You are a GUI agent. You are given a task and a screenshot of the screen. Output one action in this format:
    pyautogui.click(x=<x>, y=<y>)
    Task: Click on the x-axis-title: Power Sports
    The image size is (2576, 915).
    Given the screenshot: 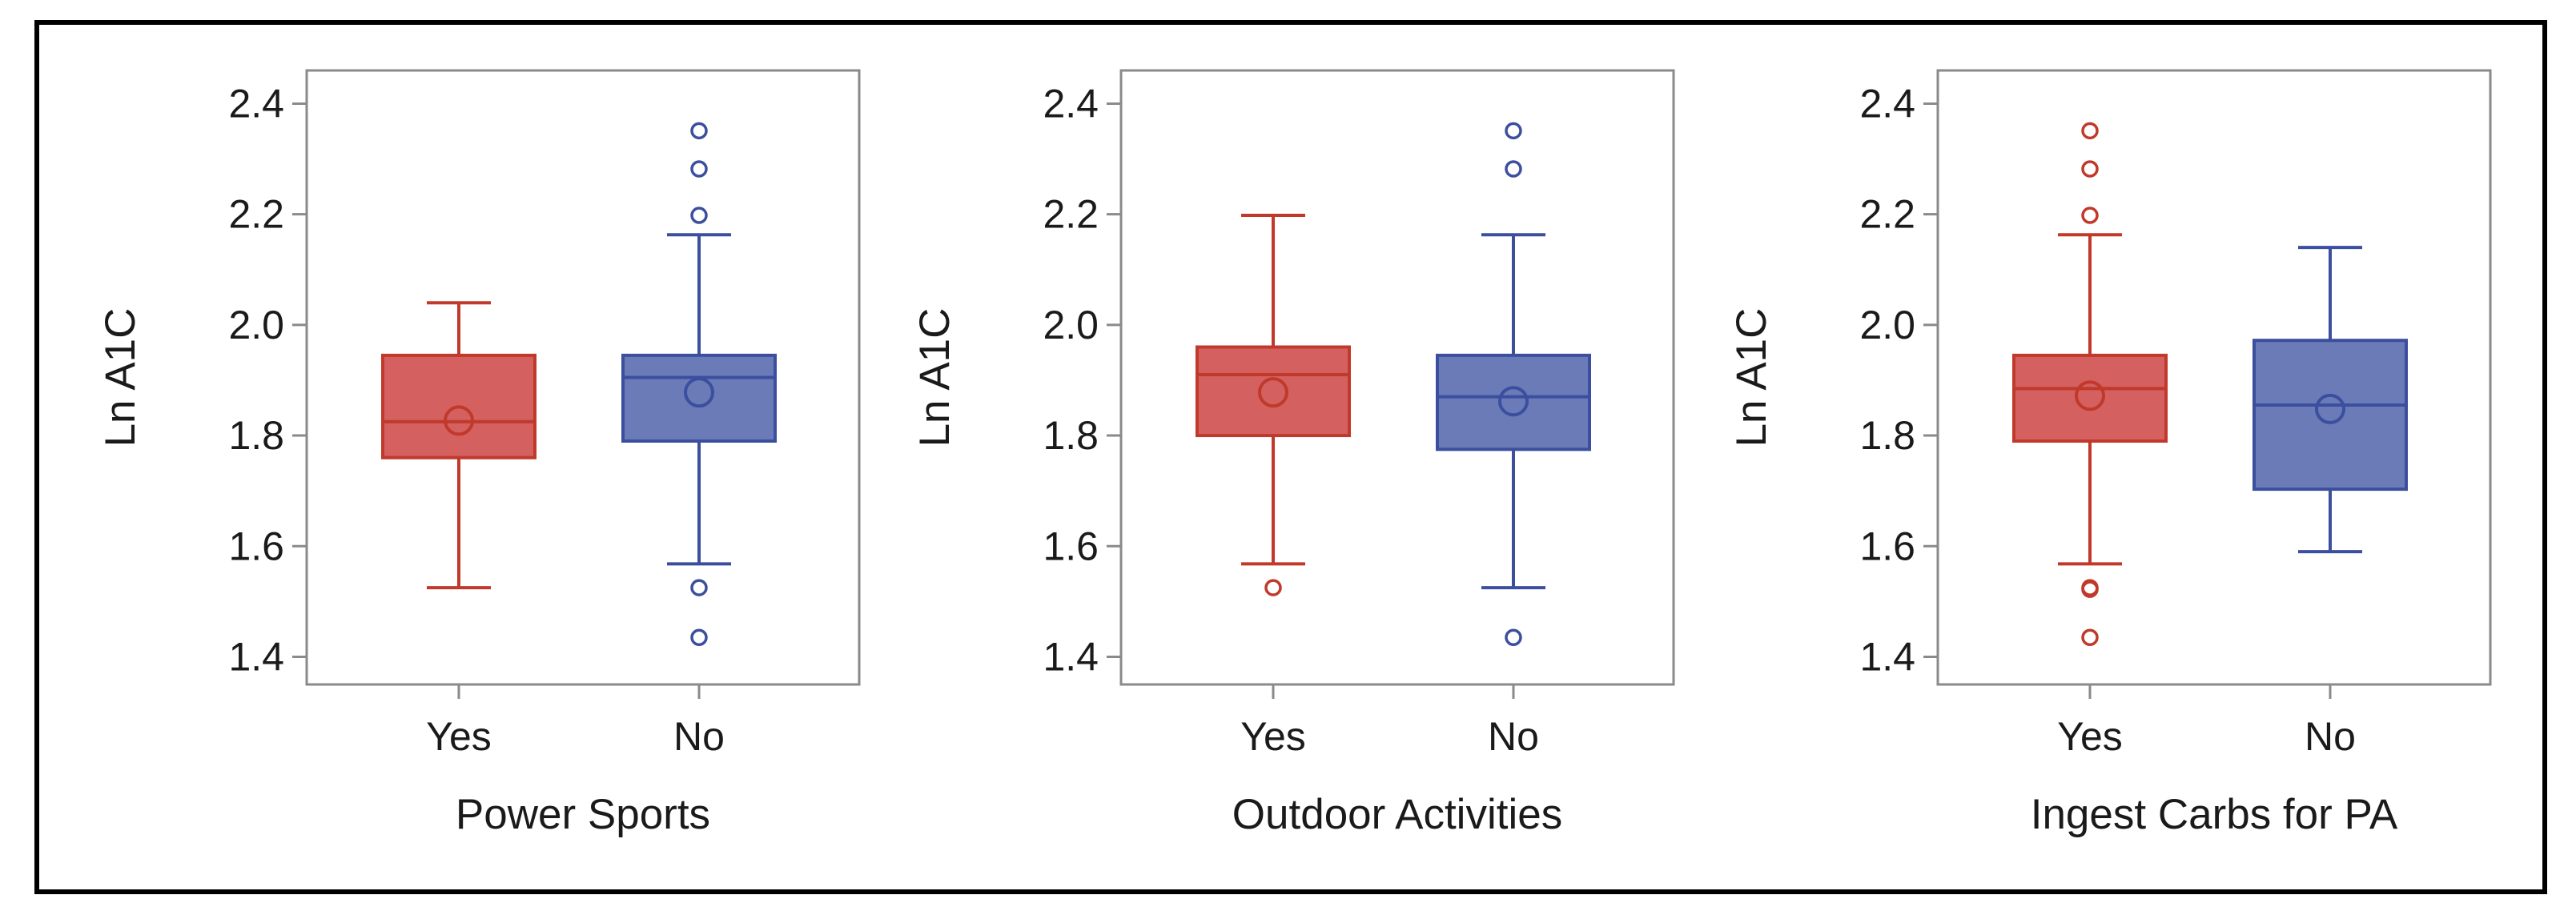 What is the action you would take?
    pyautogui.click(x=583, y=814)
    